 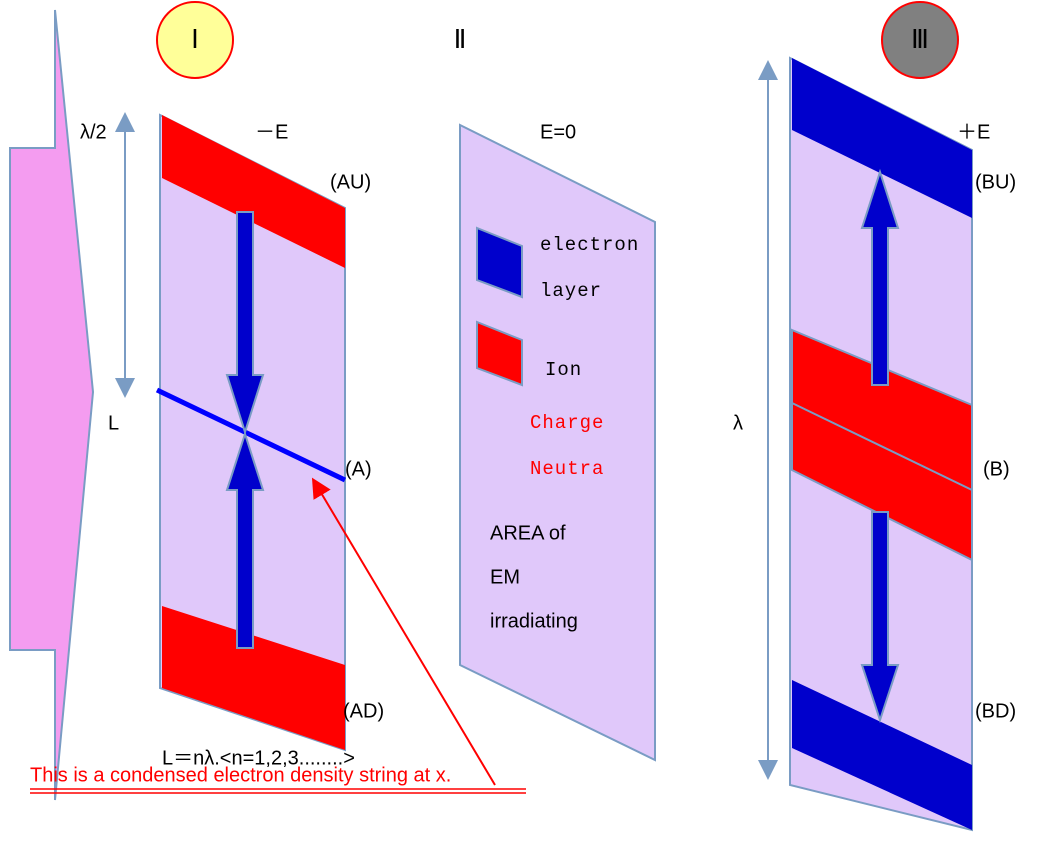 What do you see at coordinates (557, 442) in the screenshot?
I see `panel` at bounding box center [557, 442].